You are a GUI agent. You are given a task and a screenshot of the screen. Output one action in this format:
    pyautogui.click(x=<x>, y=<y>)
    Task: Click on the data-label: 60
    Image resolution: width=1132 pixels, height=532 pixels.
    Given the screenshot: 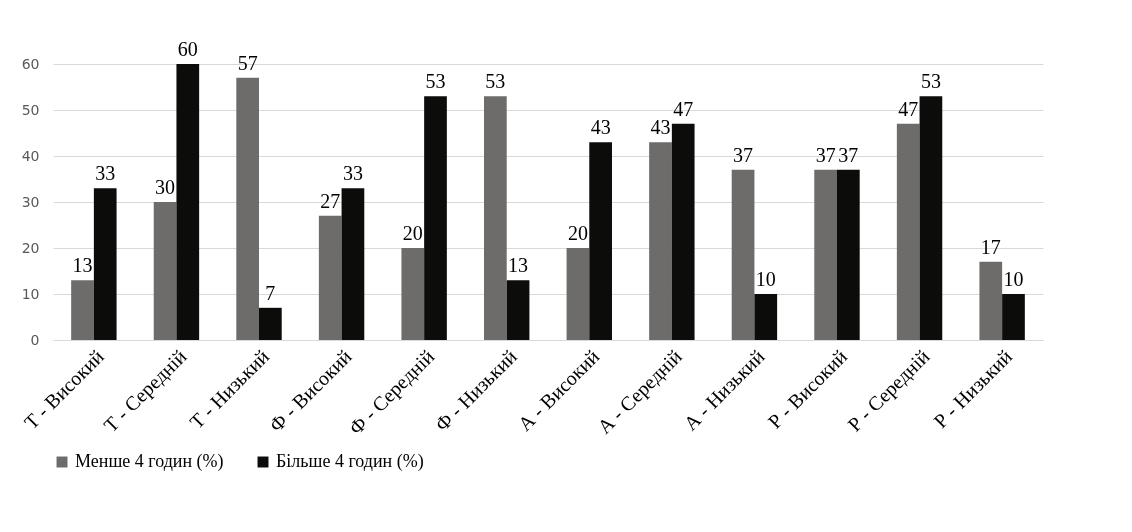 What is the action you would take?
    pyautogui.click(x=187, y=49)
    